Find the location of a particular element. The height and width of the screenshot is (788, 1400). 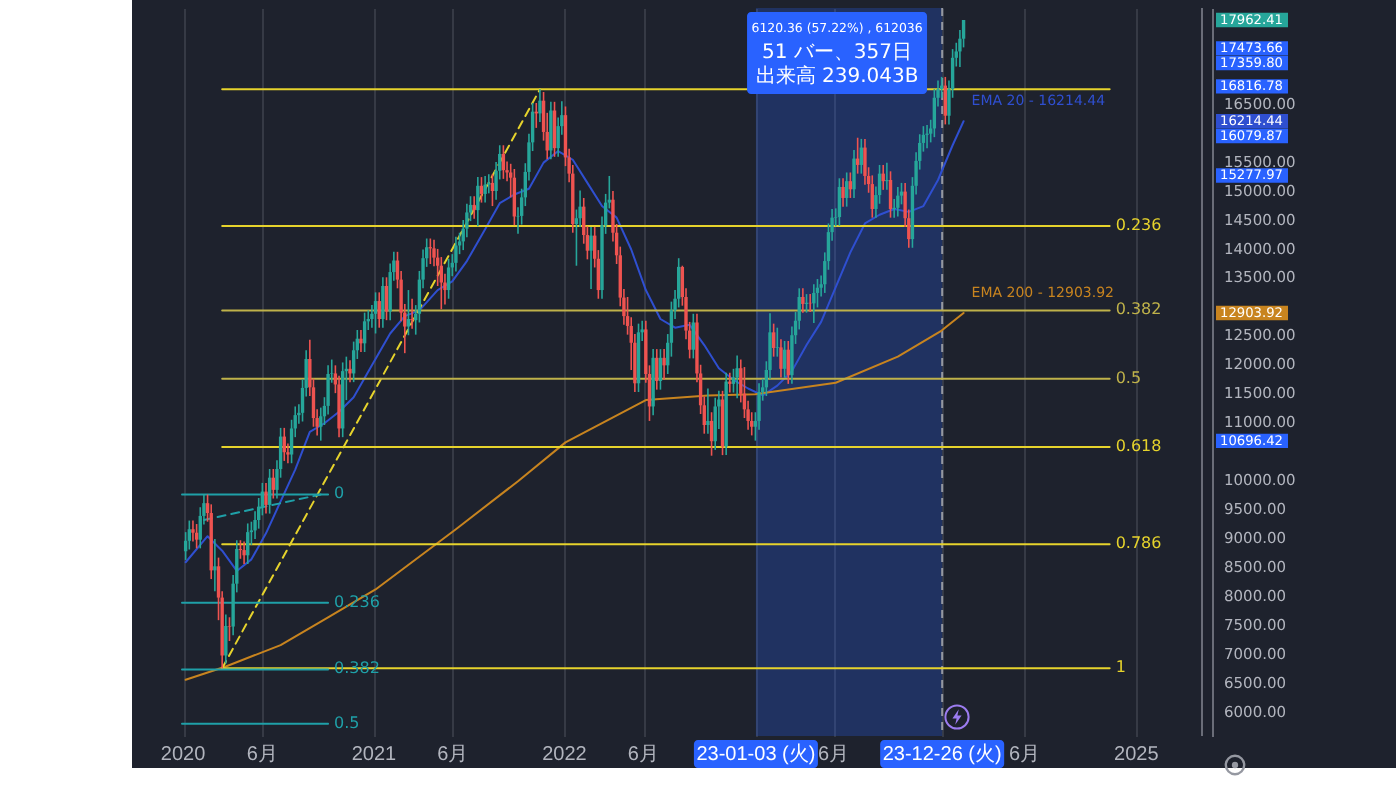

series-label: 1 is located at coordinates (1120, 667).